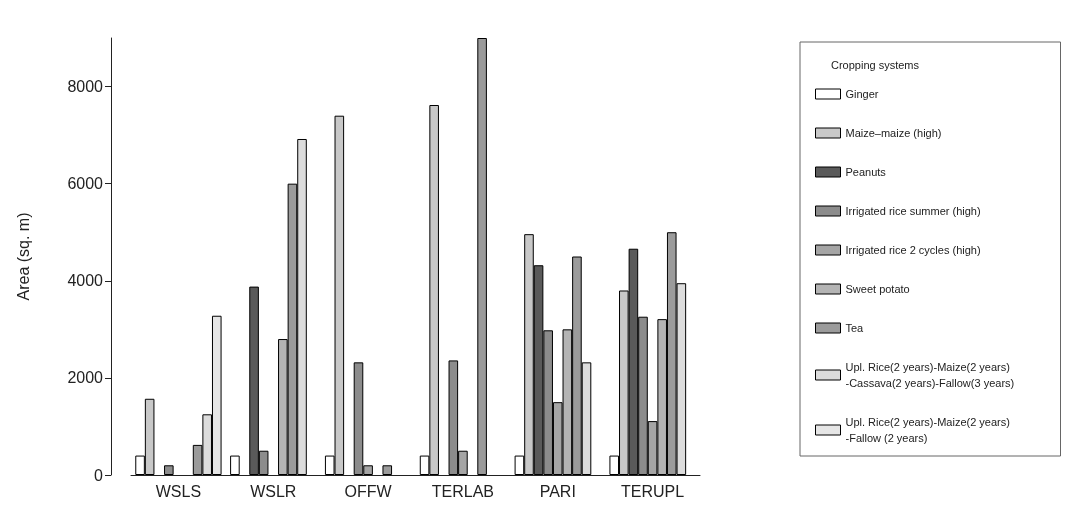 This screenshot has width=1069, height=506. Describe the element at coordinates (855, 328) in the screenshot. I see `legend-label: Tea` at that location.